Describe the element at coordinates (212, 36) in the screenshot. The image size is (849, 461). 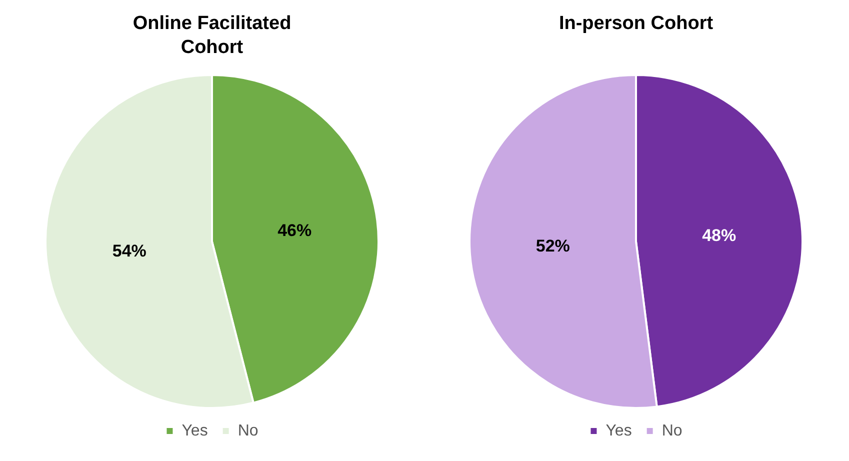
I see `chart-title: Online Facilitated Cohort` at that location.